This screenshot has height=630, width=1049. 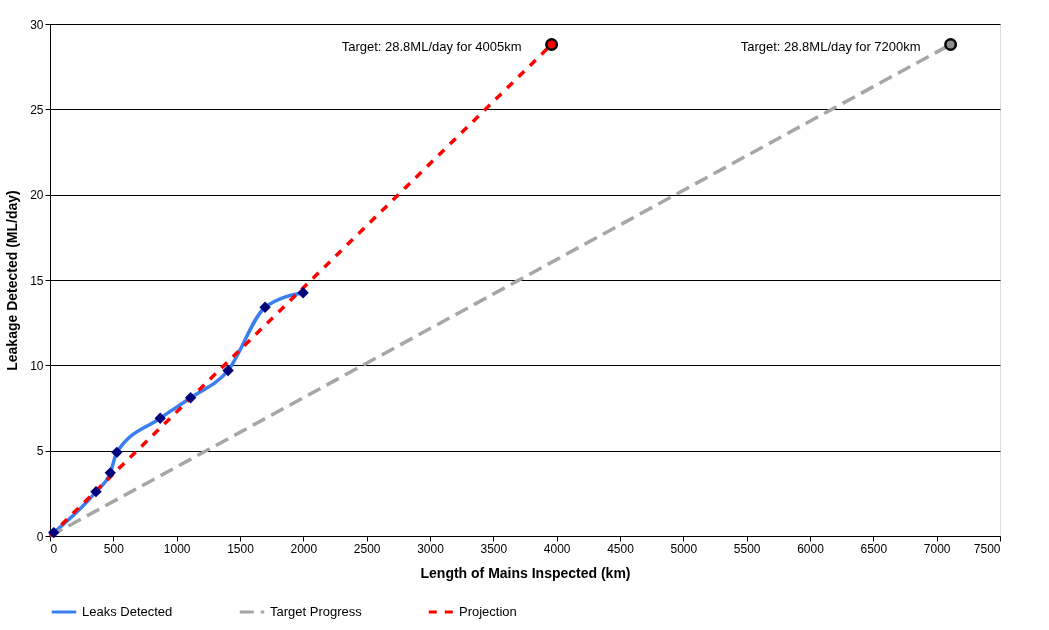 I want to click on x-tick-label: 5000, so click(x=684, y=548).